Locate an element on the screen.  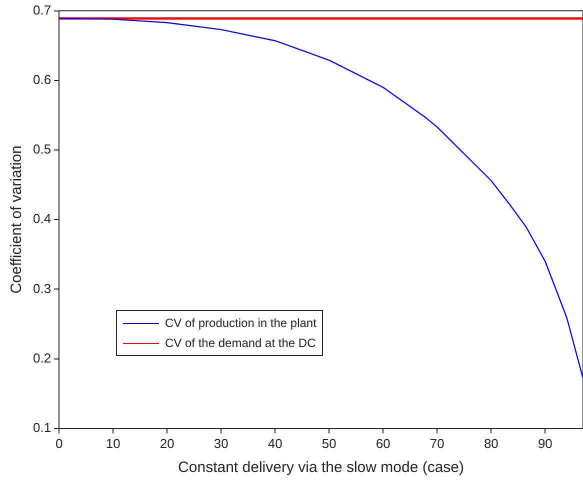
x-tick-label: 30 is located at coordinates (221, 443).